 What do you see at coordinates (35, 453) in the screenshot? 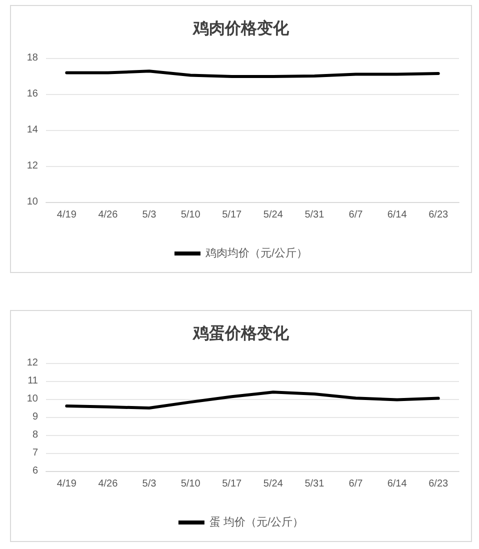
I see `y-tick-label: 7` at bounding box center [35, 453].